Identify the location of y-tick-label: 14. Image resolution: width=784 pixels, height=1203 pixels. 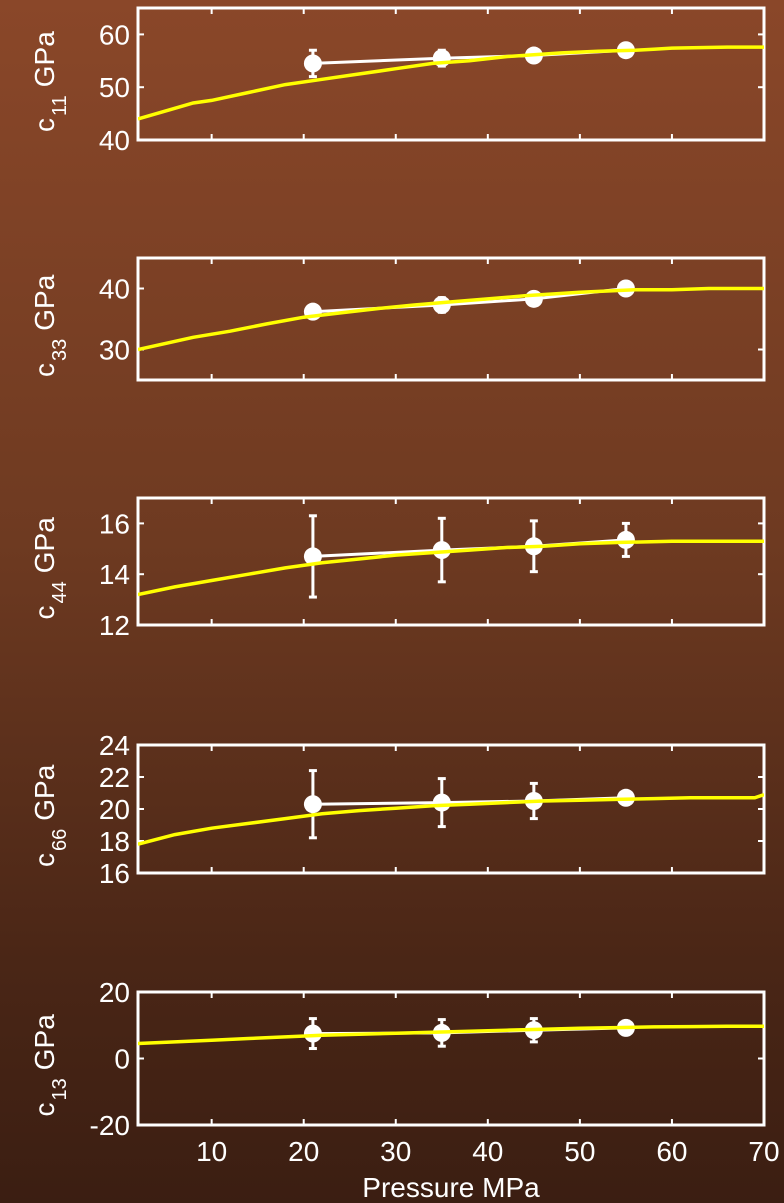
(114, 574).